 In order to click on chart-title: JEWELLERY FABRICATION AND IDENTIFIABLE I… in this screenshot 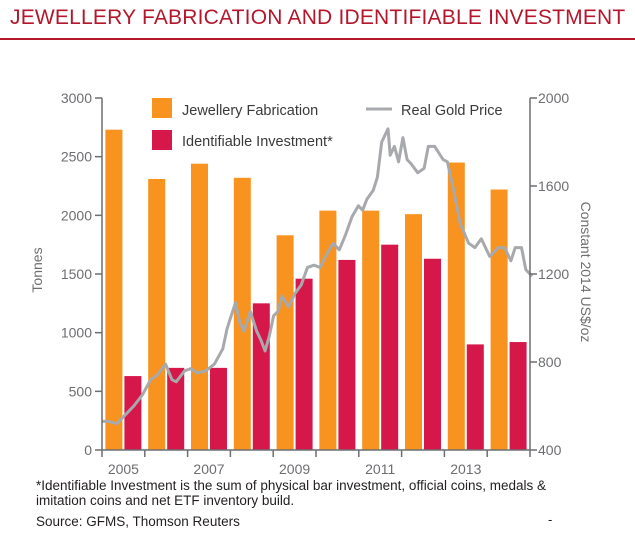, I will do `click(318, 17)`.